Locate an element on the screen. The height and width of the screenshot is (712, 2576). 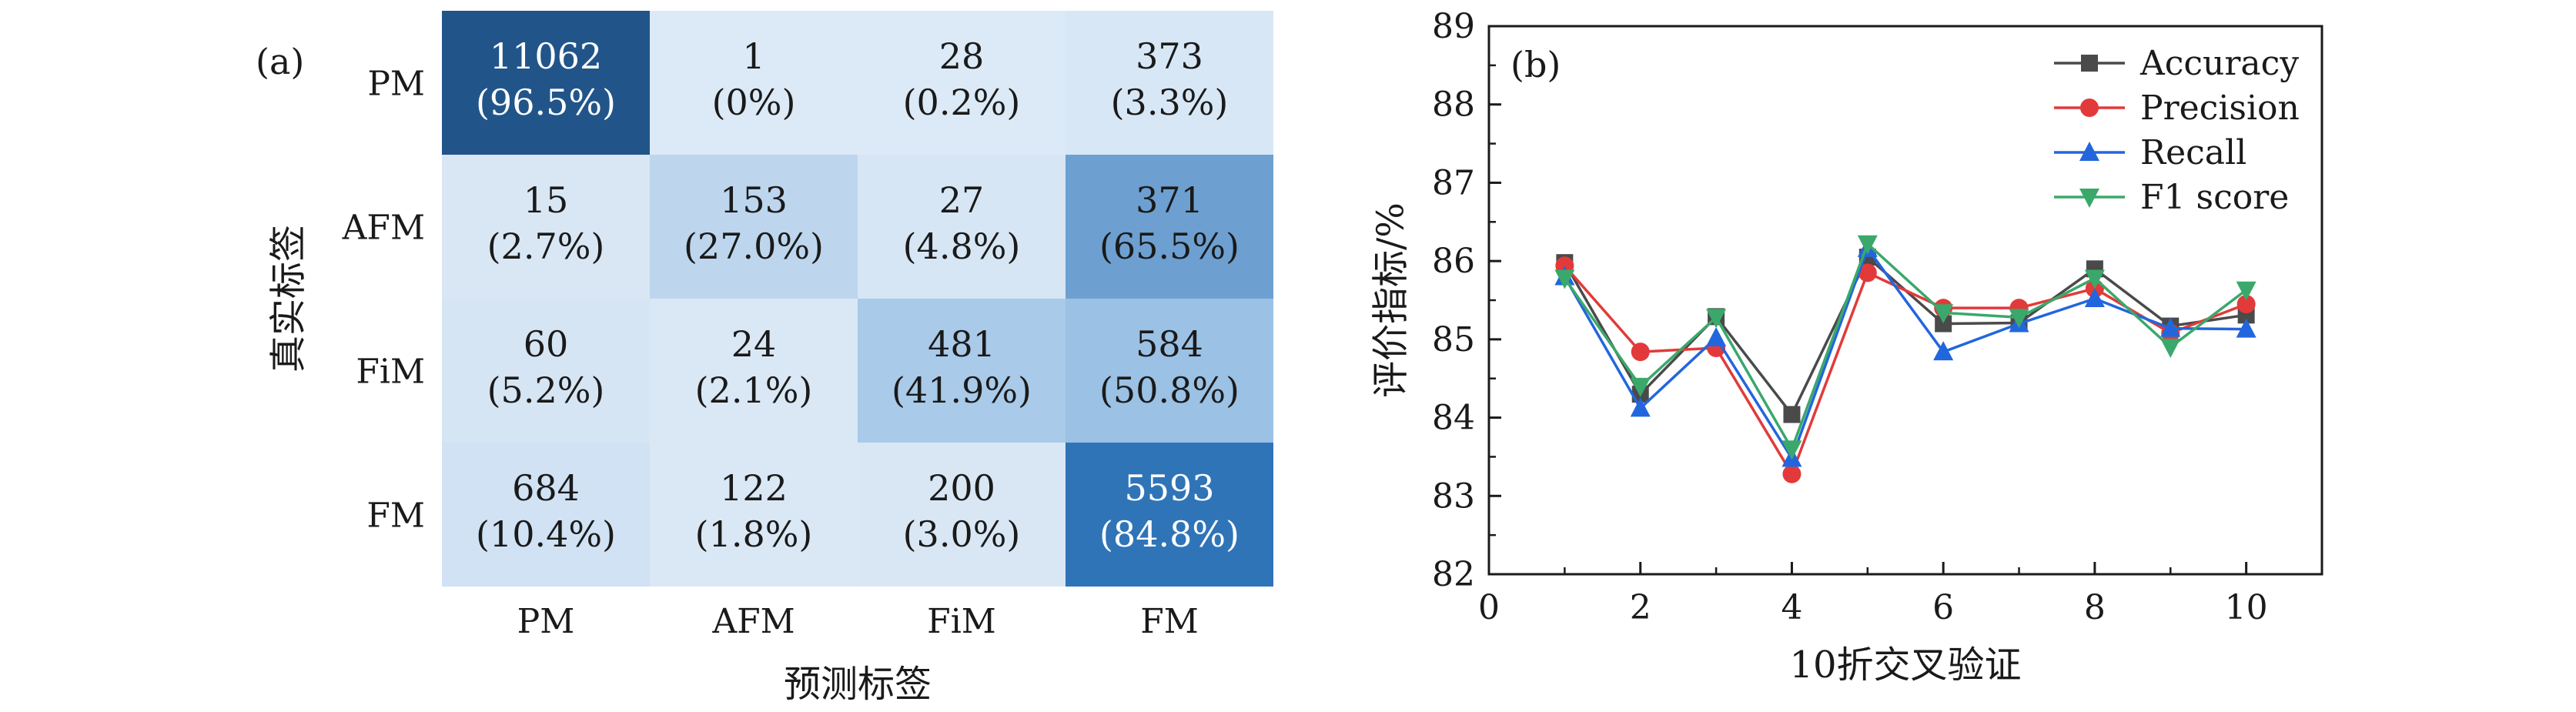
x-axis-label: 10折交叉验证 is located at coordinates (1905, 665).